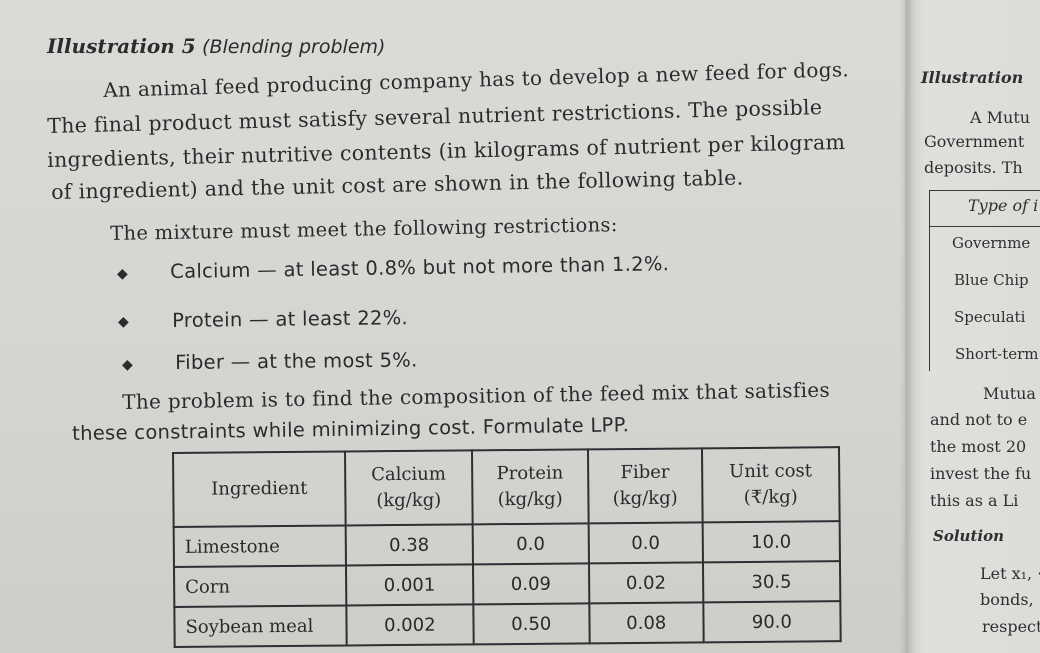 This screenshot has height=653, width=1040. I want to click on table-row: Corn 0.001 0.09 0.02 30.5, so click(507, 584).